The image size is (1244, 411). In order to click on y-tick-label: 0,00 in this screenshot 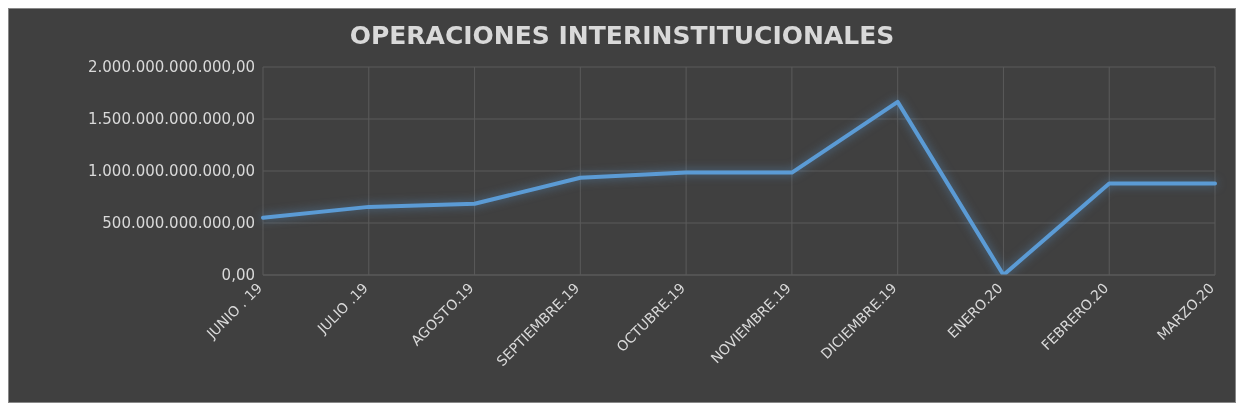, I will do `click(238, 275)`.